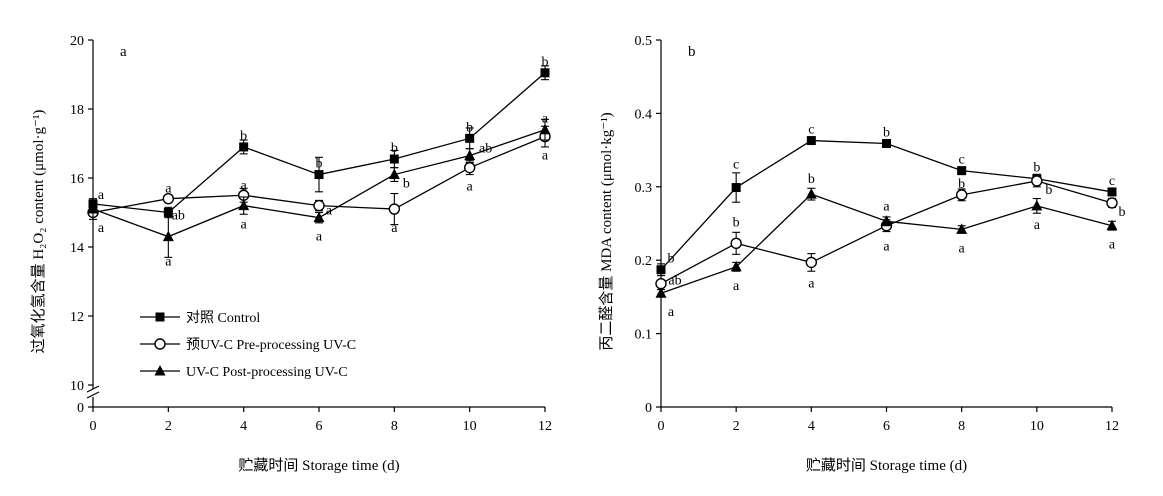 This screenshot has height=496, width=1163. I want to click on y-tick-label: 10, so click(77, 386).